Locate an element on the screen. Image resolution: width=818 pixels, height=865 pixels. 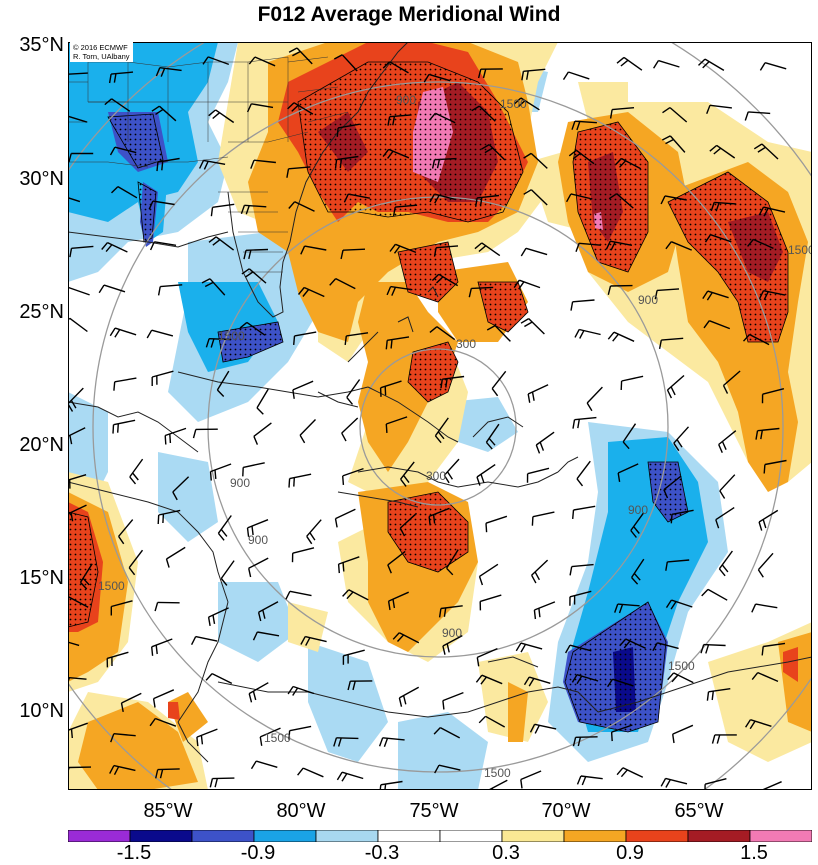
credit-line-author: R. Torn, UAlbany is located at coordinates (101, 56).